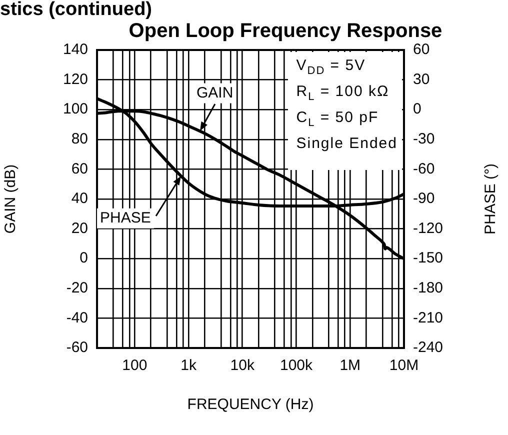 The width and height of the screenshot is (508, 435). Describe the element at coordinates (428, 347) in the screenshot. I see `y2-tick-label: -240` at that location.